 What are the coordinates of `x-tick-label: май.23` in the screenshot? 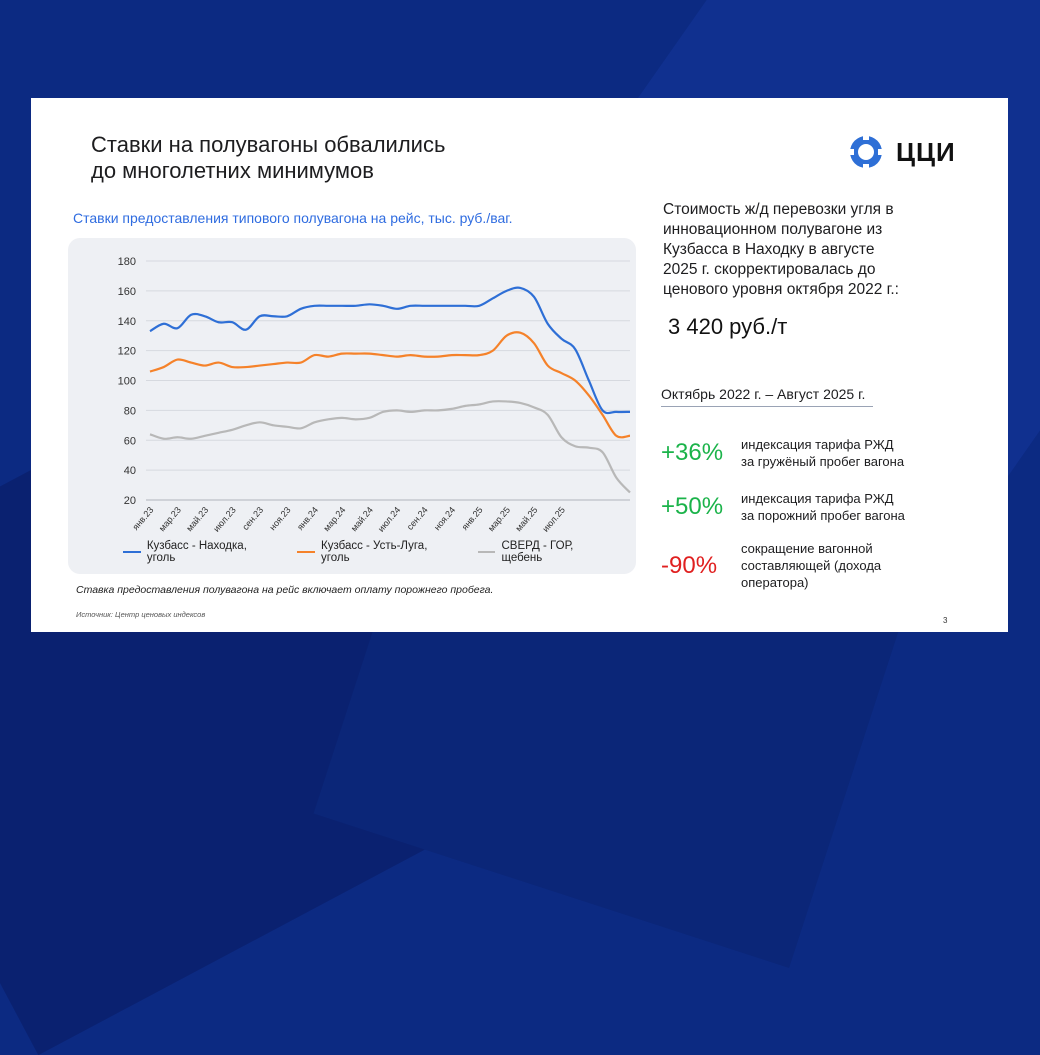 It's located at (197, 519).